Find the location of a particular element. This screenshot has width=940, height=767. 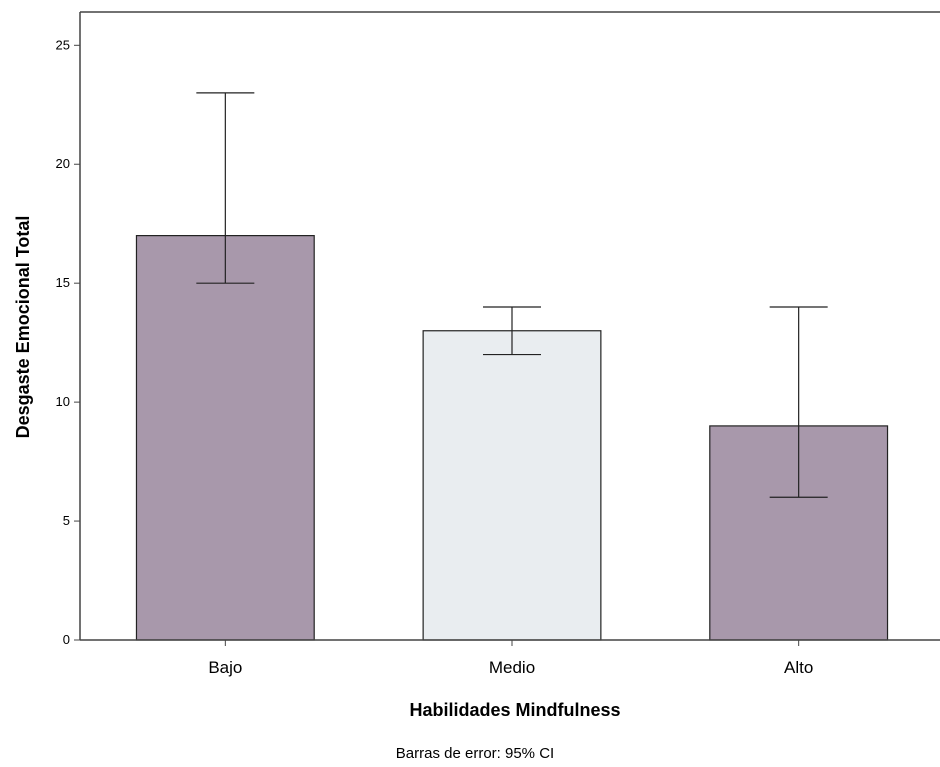

x-axis-title: Habilidades Mindfulness is located at coordinates (514, 710).